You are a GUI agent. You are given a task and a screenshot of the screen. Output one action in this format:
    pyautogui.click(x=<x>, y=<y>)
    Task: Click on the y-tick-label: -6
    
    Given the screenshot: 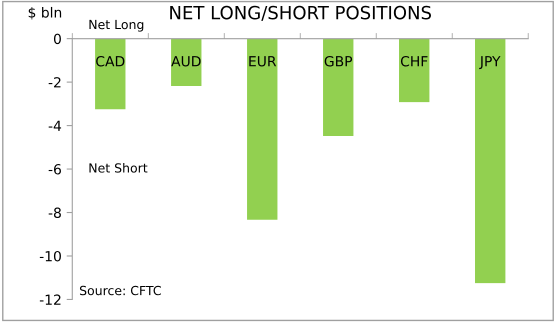 What is the action you would take?
    pyautogui.click(x=54, y=169)
    